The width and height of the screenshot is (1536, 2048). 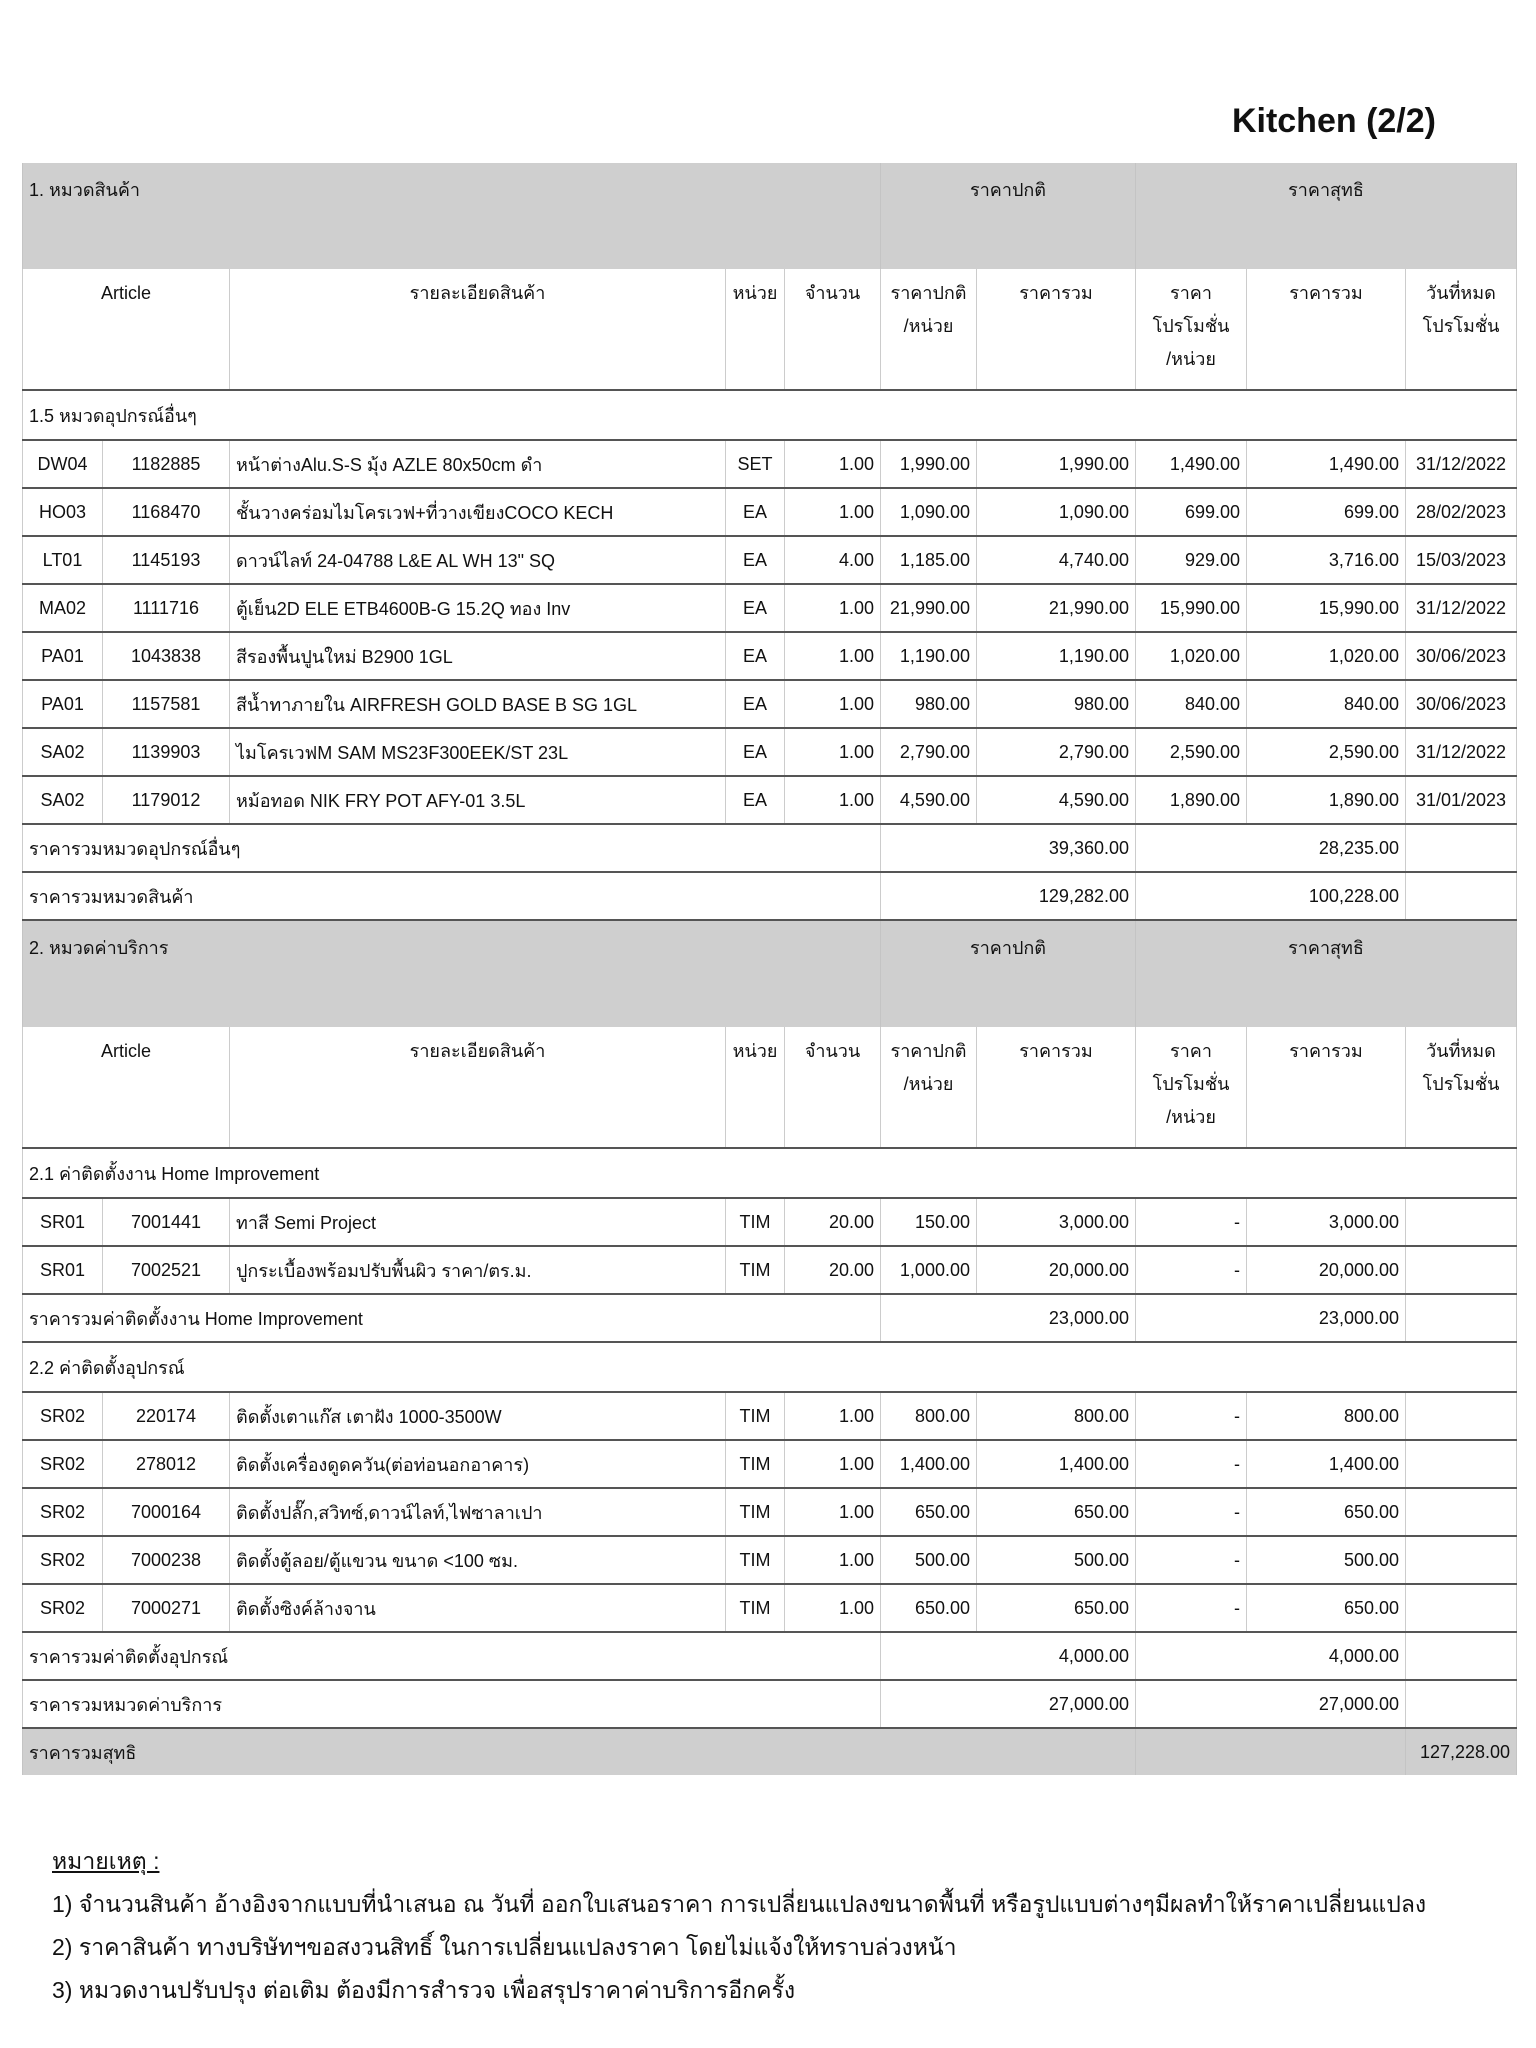 I want to click on cell: SR01, so click(x=62, y=1222).